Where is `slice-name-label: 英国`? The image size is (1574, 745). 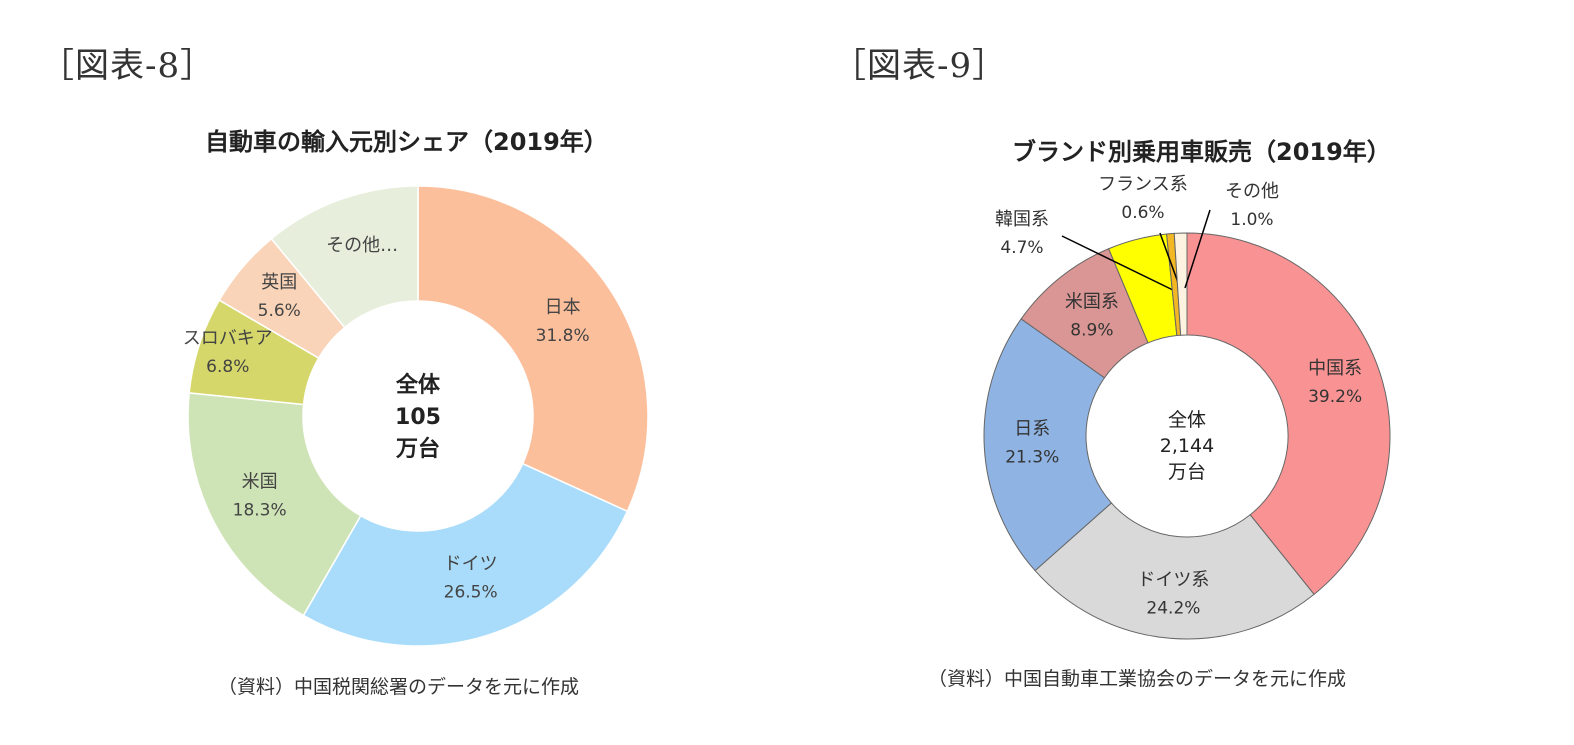
slice-name-label: 英国 is located at coordinates (279, 282).